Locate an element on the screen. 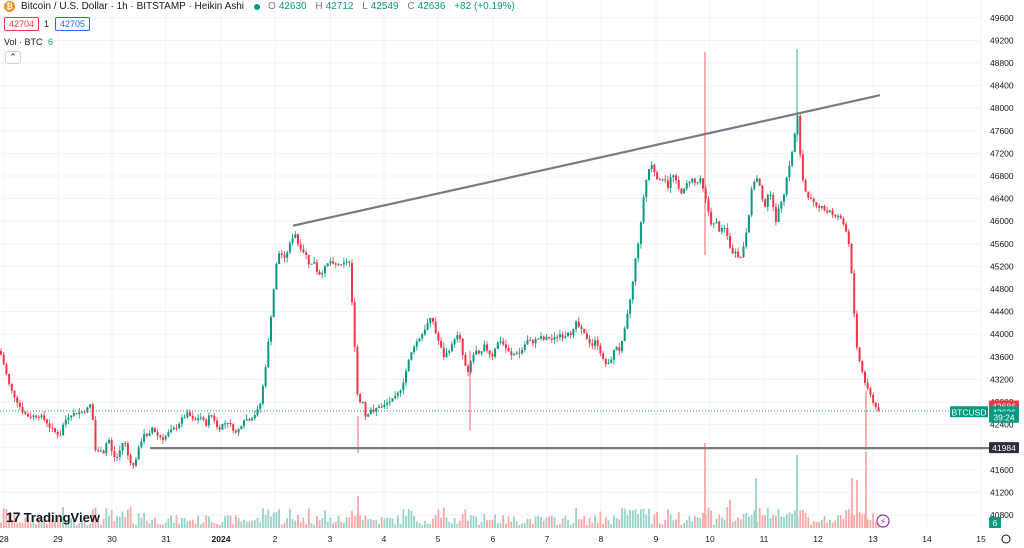 This screenshot has height=548, width=1024. y-tick-label: 40800 is located at coordinates (1002, 515).